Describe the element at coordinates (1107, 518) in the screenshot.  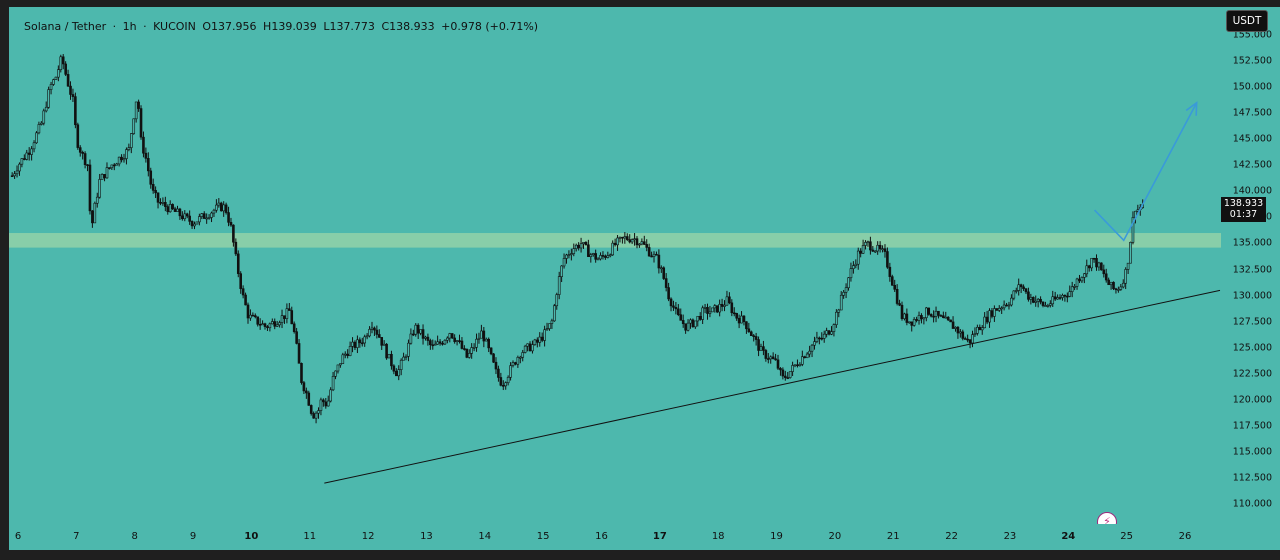
I see `tradingview-bolt-icon: ⚡` at that location.